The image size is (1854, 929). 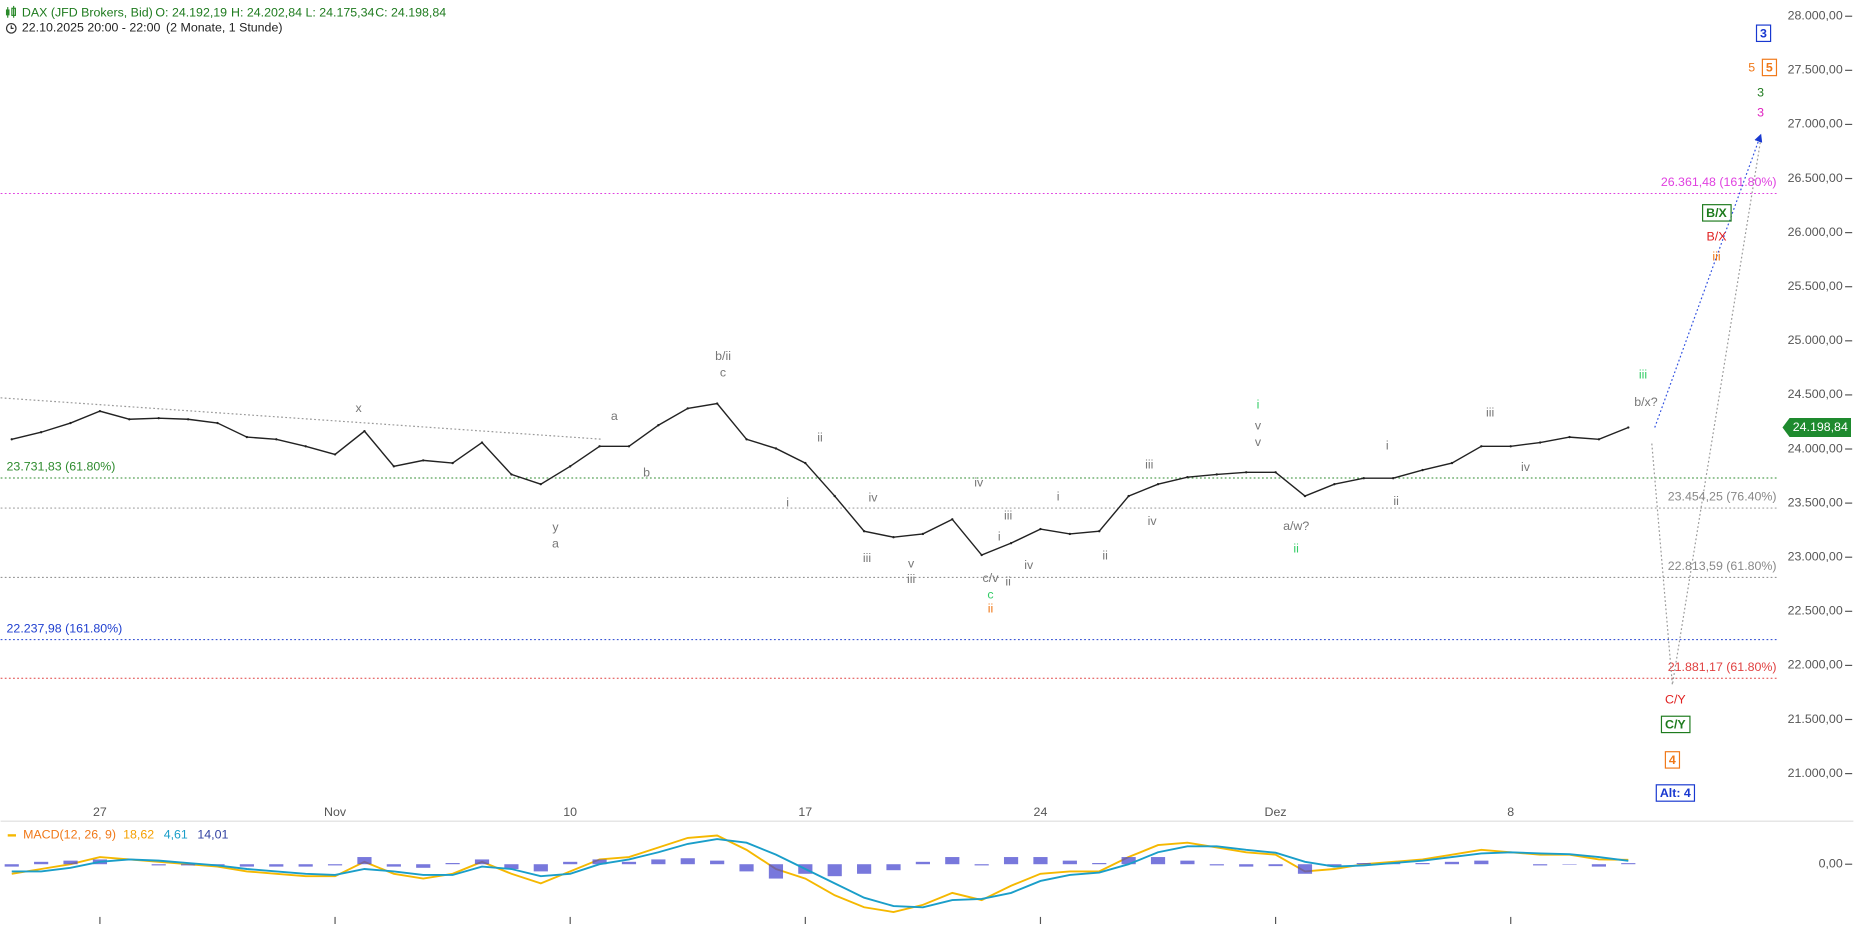 What do you see at coordinates (805, 812) in the screenshot?
I see `x-tick-label: 17` at bounding box center [805, 812].